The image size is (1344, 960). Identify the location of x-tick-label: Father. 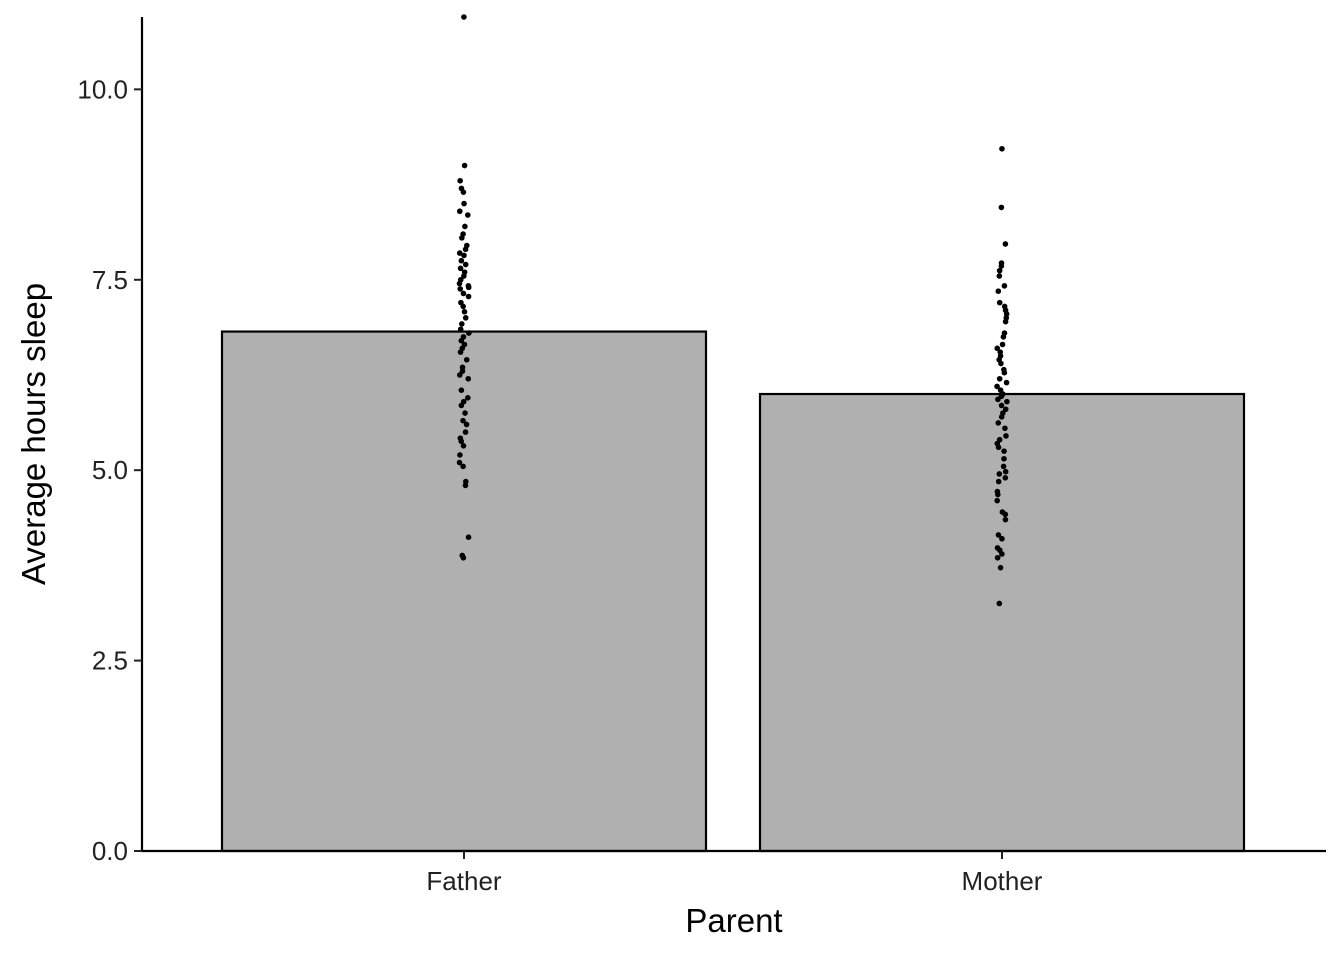
(463, 881).